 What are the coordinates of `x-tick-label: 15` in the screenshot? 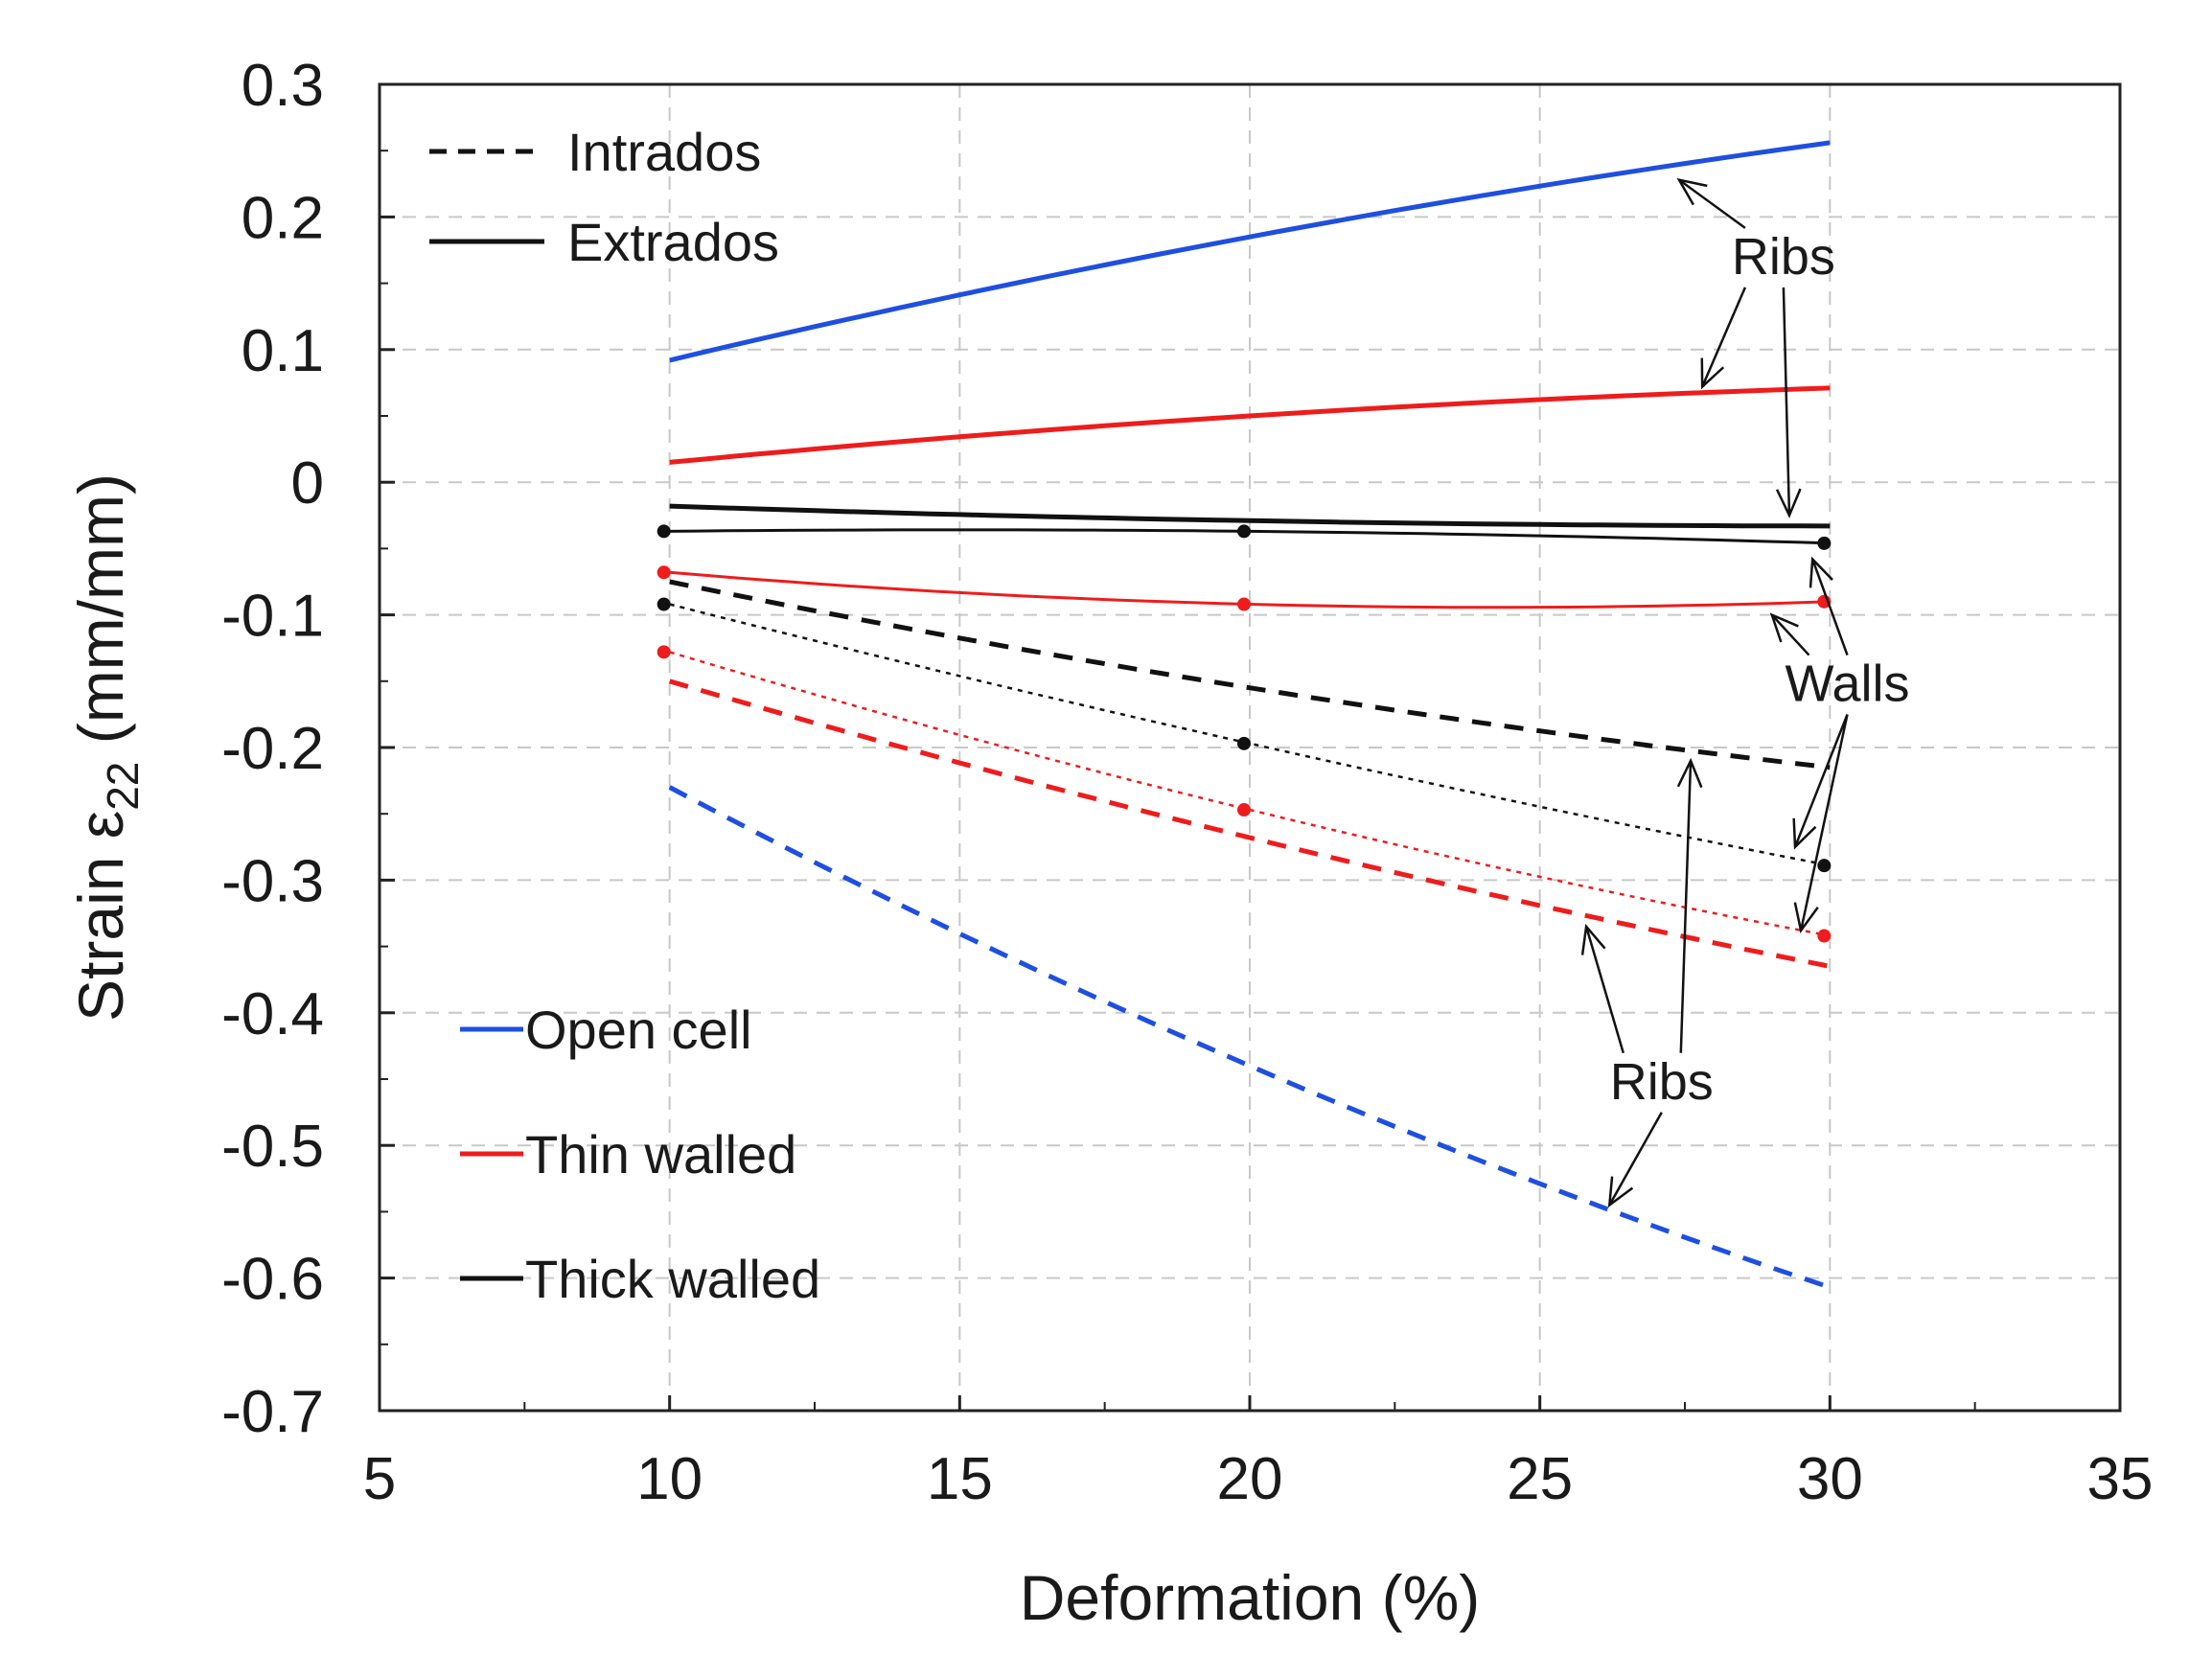 It's located at (960, 1479).